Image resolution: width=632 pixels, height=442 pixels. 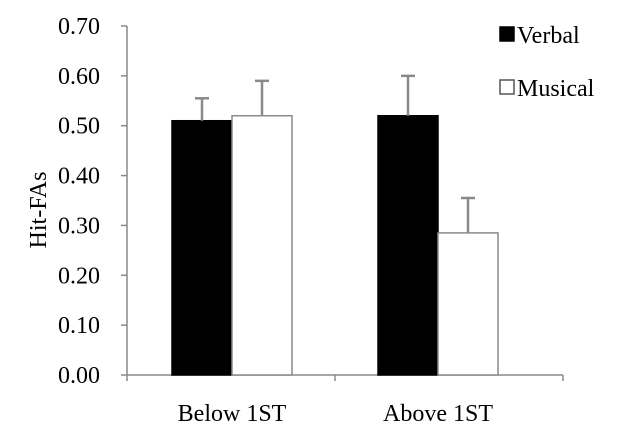 What do you see at coordinates (79, 77) in the screenshot?
I see `y-tick-label: 0.60` at bounding box center [79, 77].